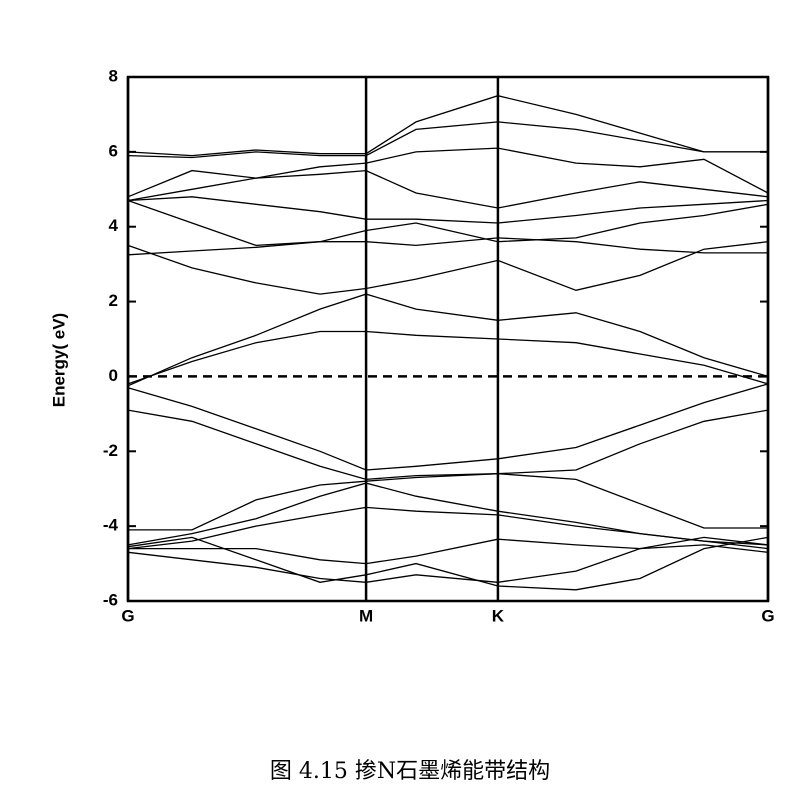 The image size is (795, 800). What do you see at coordinates (410, 771) in the screenshot?
I see `caption: 图 4.15 掺N石墨烯能带结构` at bounding box center [410, 771].